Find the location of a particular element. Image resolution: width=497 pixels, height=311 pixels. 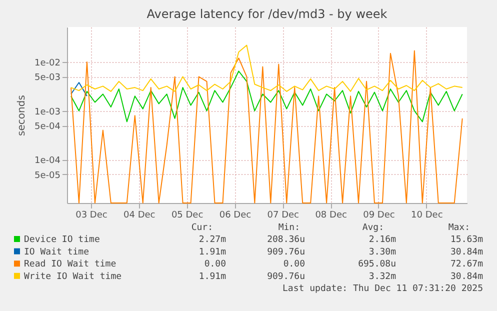

text: Last update: Thu Dec 11 07:31:20 2025 is located at coordinates (382, 289).